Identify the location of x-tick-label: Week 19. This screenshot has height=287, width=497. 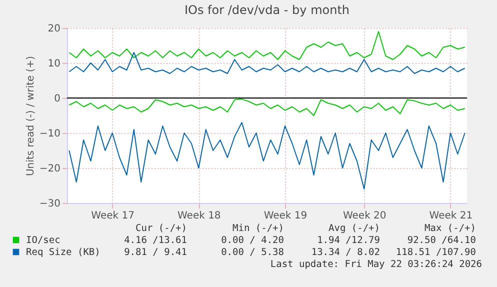
(286, 216).